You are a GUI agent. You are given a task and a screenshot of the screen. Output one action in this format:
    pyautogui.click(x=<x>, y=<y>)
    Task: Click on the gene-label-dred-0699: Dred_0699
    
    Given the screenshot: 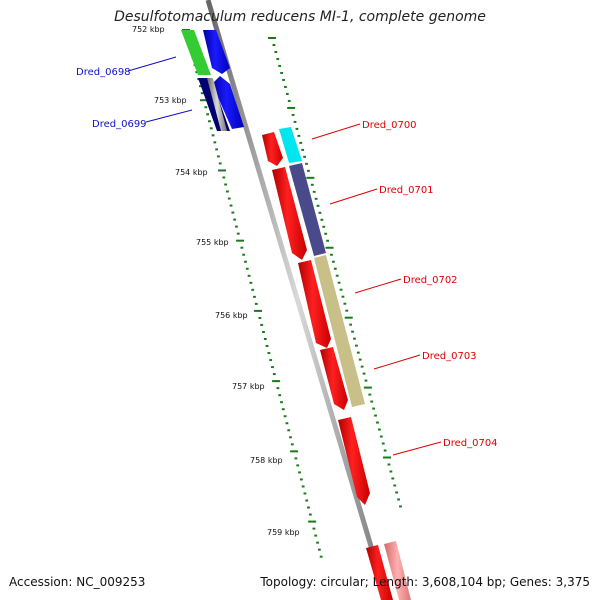 What is the action you would take?
    pyautogui.click(x=119, y=124)
    